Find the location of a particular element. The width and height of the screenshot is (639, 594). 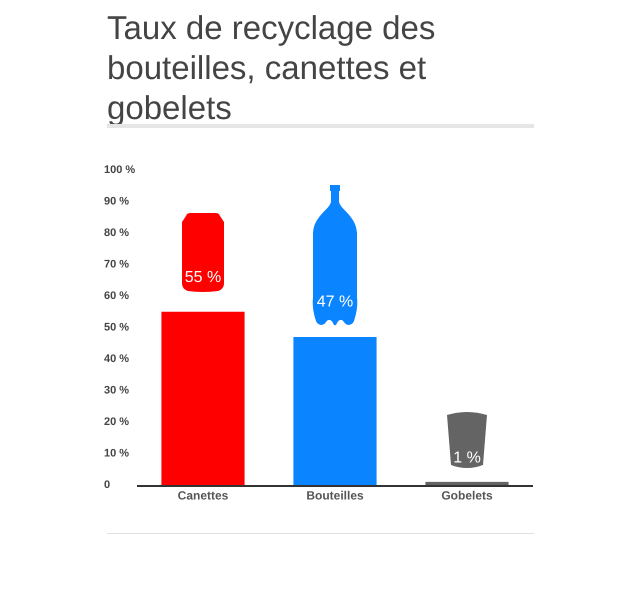

y-tick-label: 90 % is located at coordinates (117, 202).